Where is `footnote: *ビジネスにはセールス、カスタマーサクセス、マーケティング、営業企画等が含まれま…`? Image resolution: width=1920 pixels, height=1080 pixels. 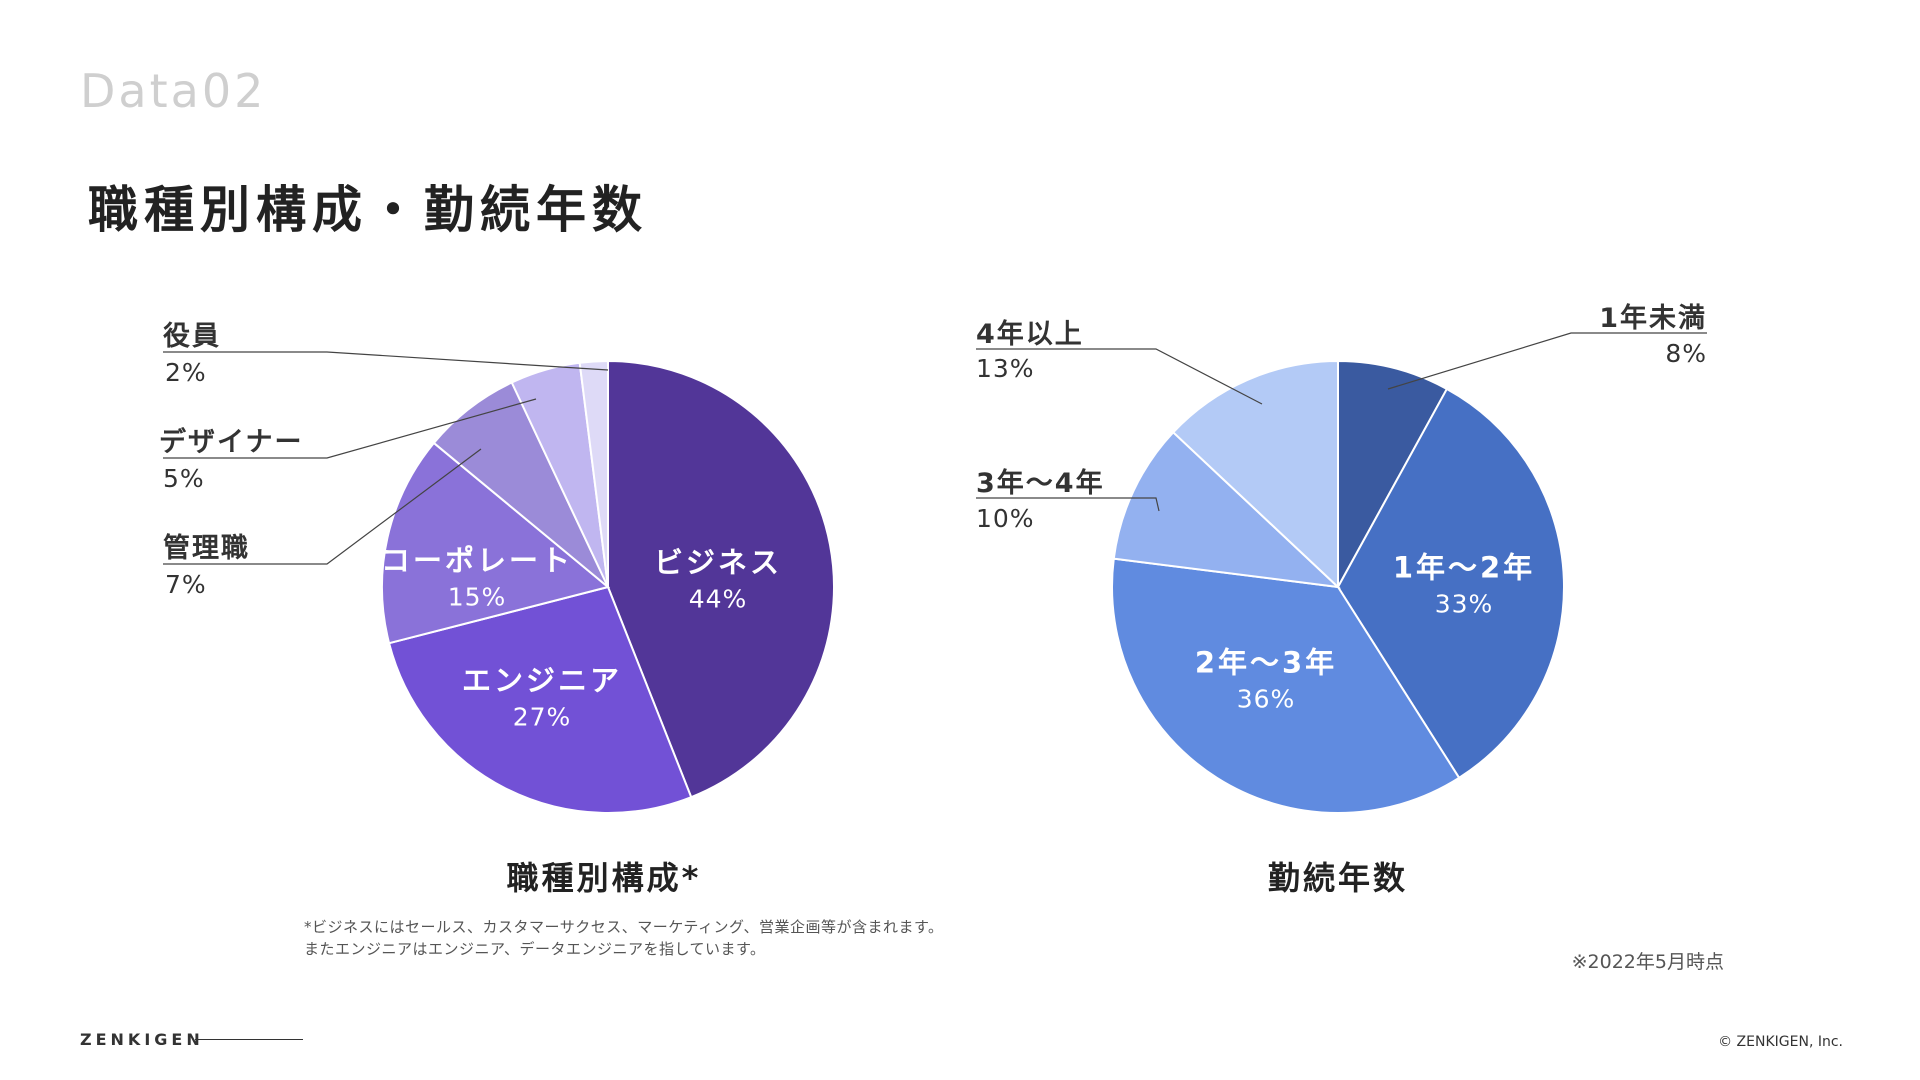
footnote: *ビジネスにはセールス、カスタマーサクセス、マーケティング、営業企画等が含まれま… is located at coordinates (624, 938).